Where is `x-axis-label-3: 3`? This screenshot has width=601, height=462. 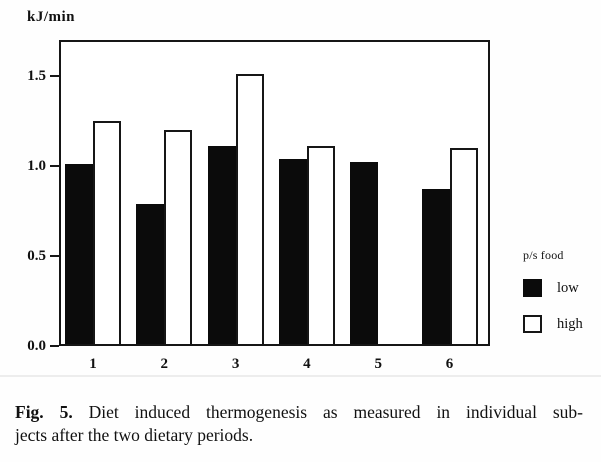 x-axis-label-3: 3 is located at coordinates (235, 364).